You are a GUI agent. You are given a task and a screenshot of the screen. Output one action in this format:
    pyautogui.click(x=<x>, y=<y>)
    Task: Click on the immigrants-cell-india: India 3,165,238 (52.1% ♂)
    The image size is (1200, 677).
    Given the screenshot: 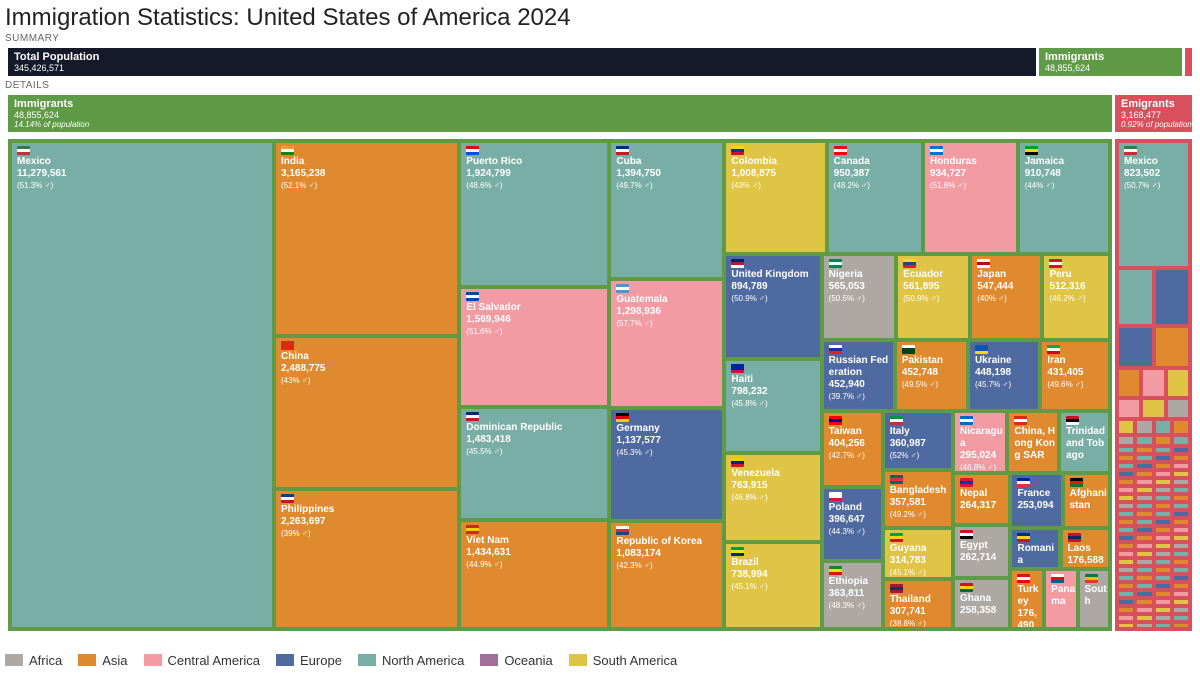 What is the action you would take?
    pyautogui.click(x=366, y=239)
    